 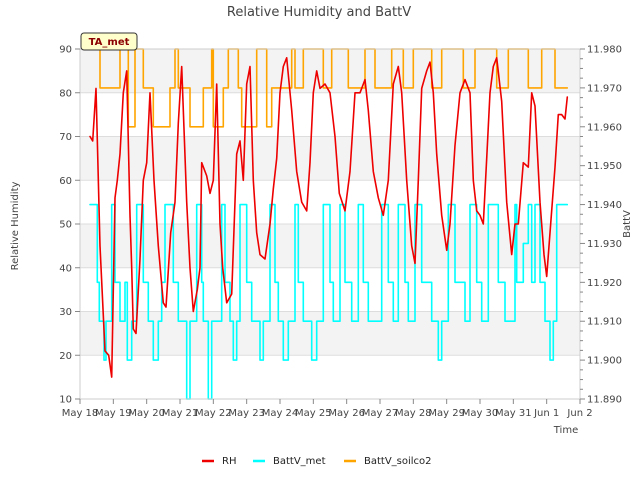 What do you see at coordinates (15, 226) in the screenshot?
I see `y-axis-left-label: Relative Humidity` at bounding box center [15, 226].